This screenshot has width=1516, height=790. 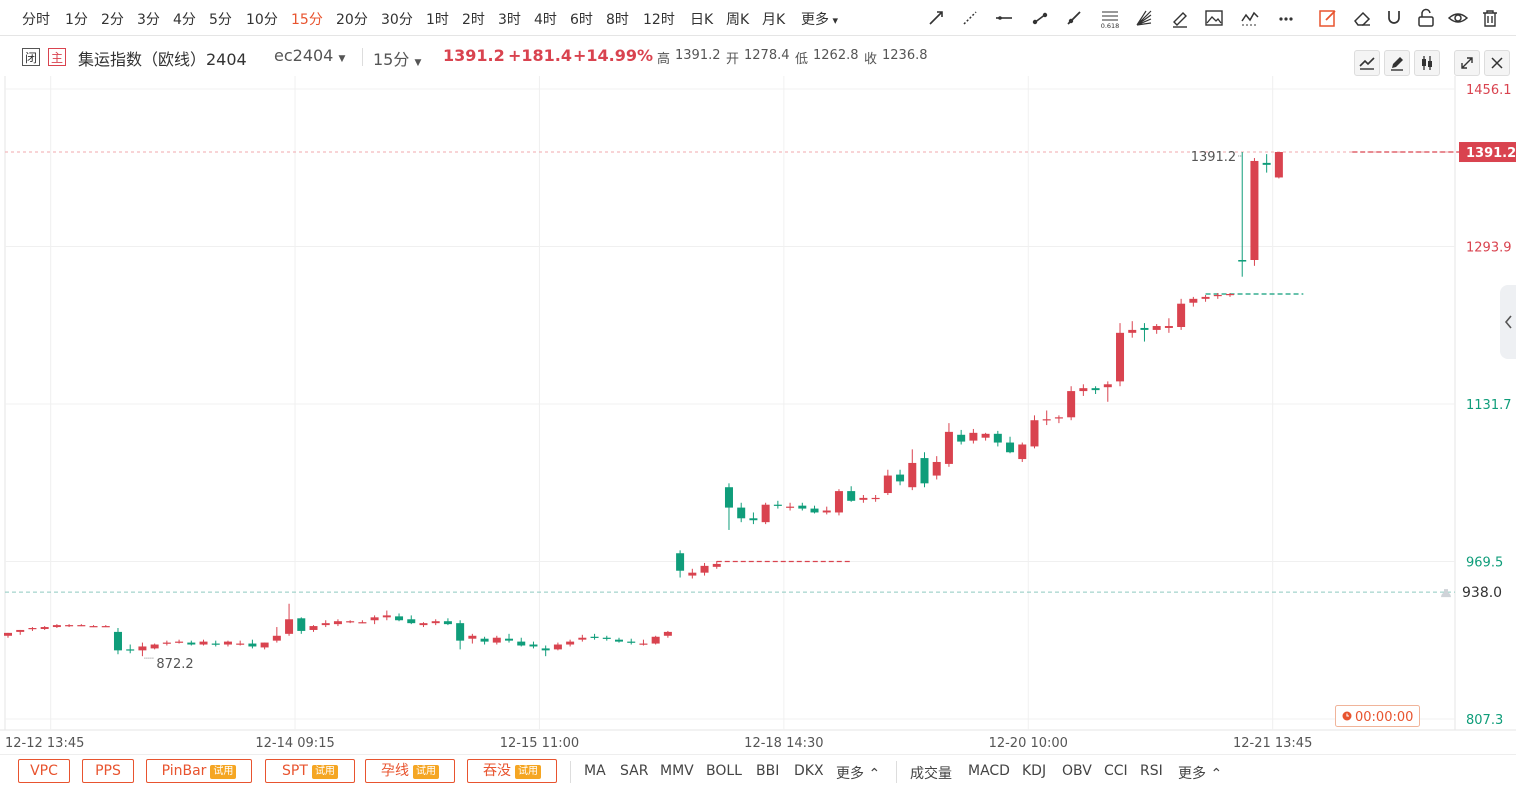 I want to click on wave-tool, so click(x=1250, y=18).